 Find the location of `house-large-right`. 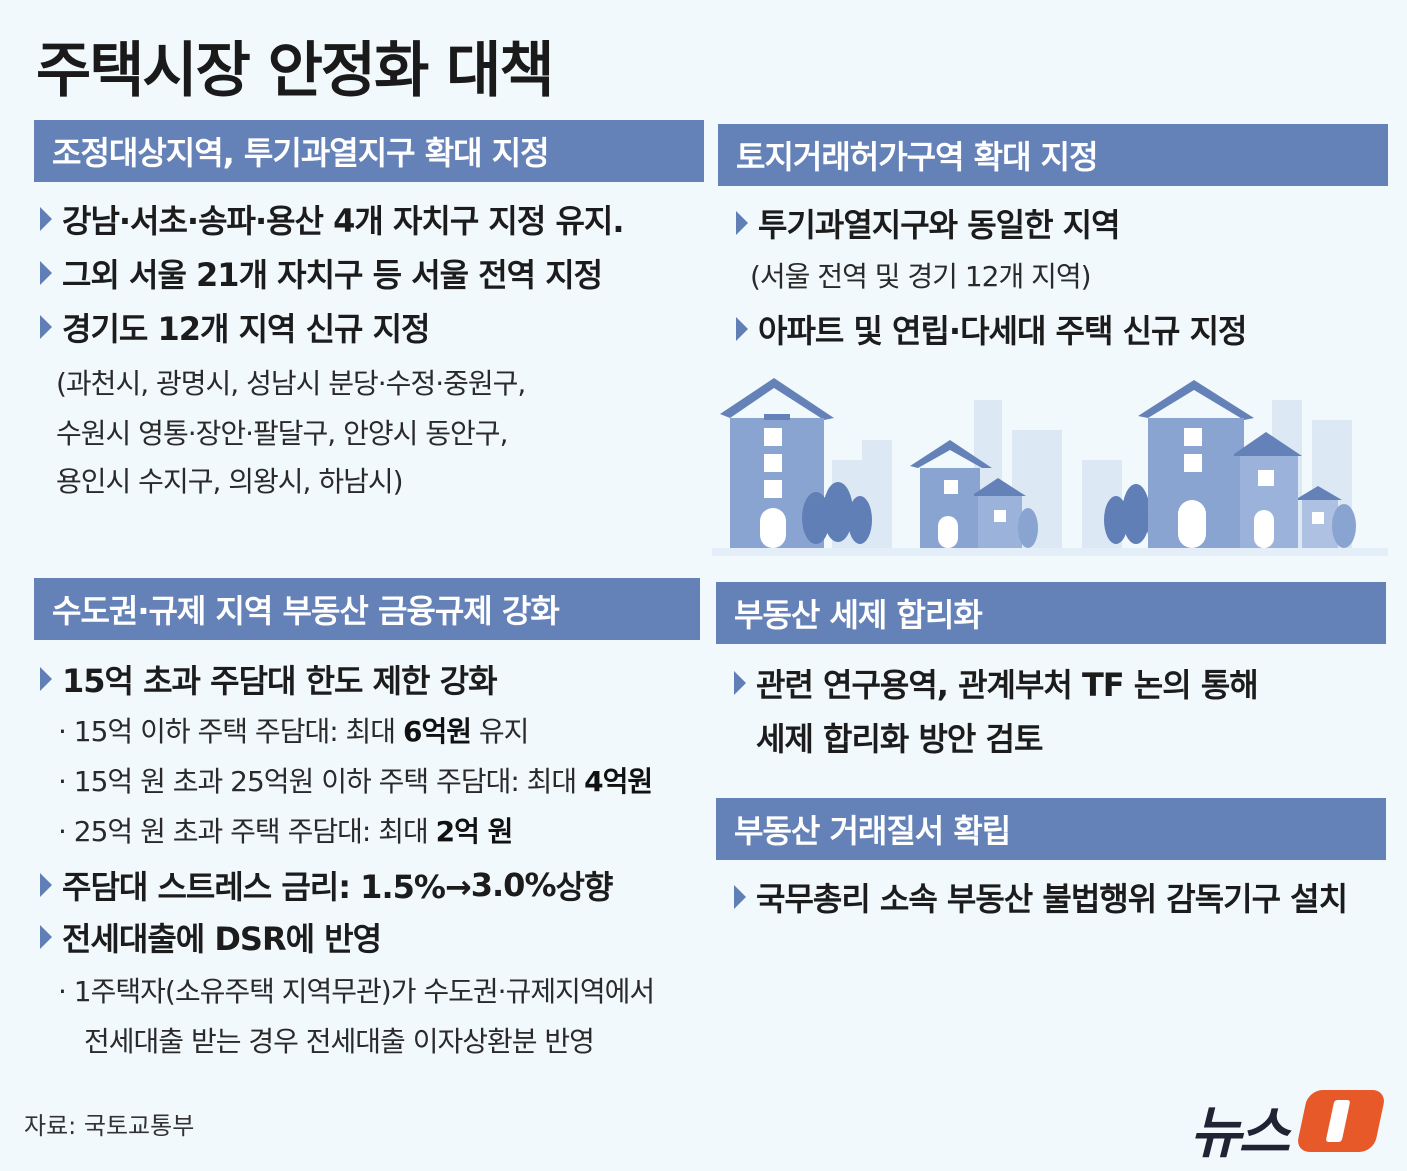

house-large-right is located at coordinates (1247, 464).